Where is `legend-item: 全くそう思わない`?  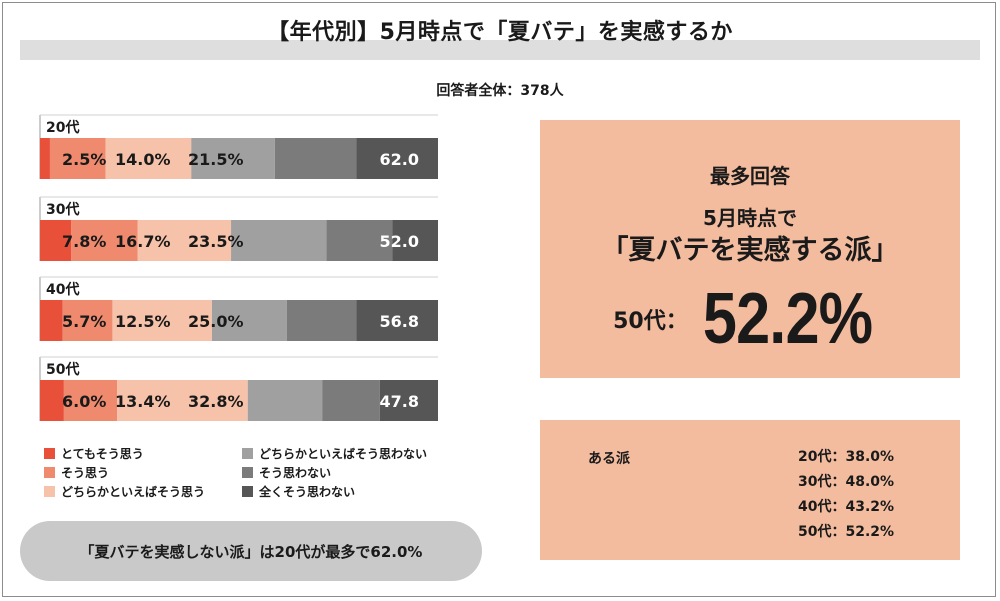
legend-item: 全くそう思わない is located at coordinates (298, 491).